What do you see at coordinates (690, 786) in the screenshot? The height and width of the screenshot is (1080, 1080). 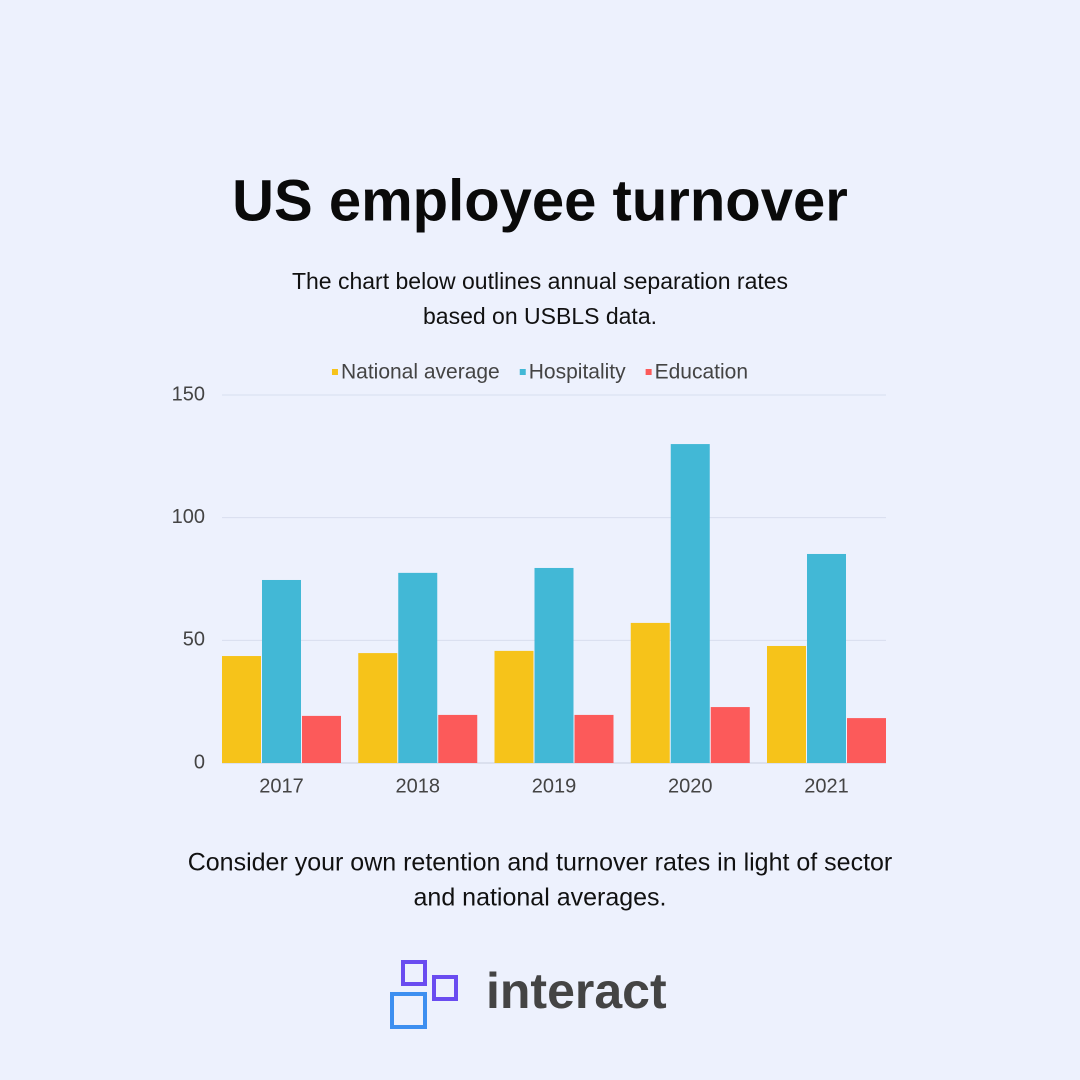 I see `x-tick-label: 2020` at bounding box center [690, 786].